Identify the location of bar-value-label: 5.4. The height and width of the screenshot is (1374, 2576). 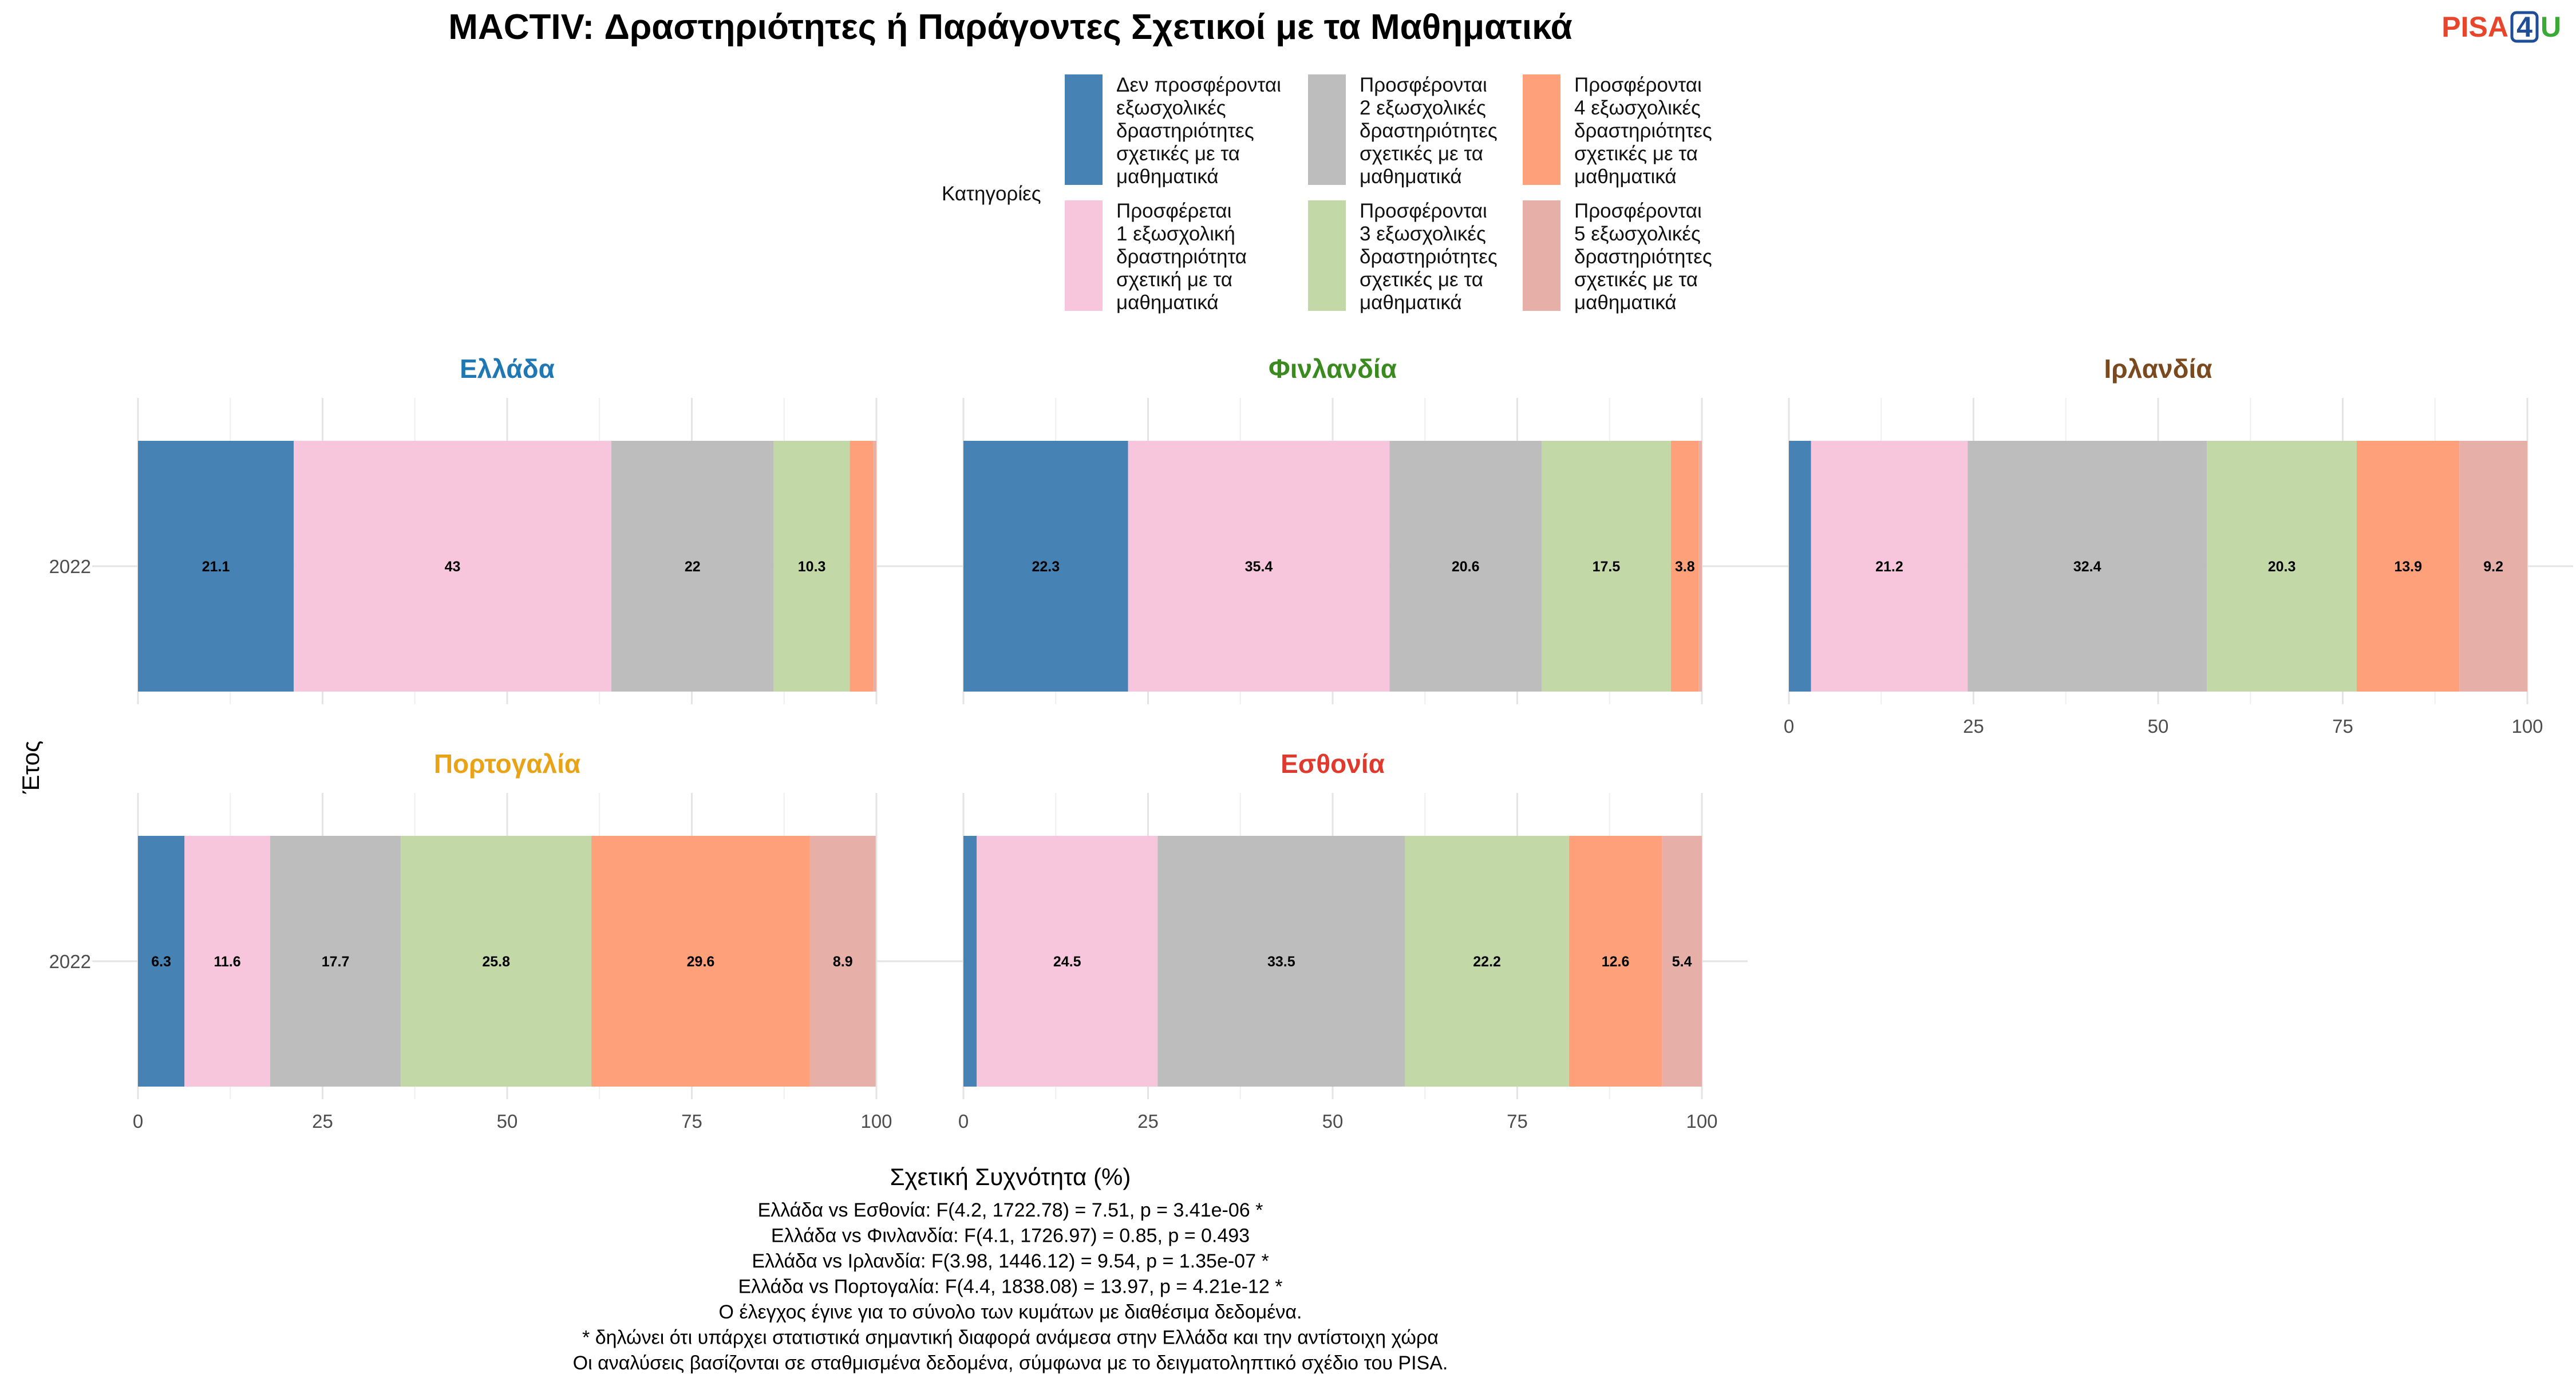
(1682, 962).